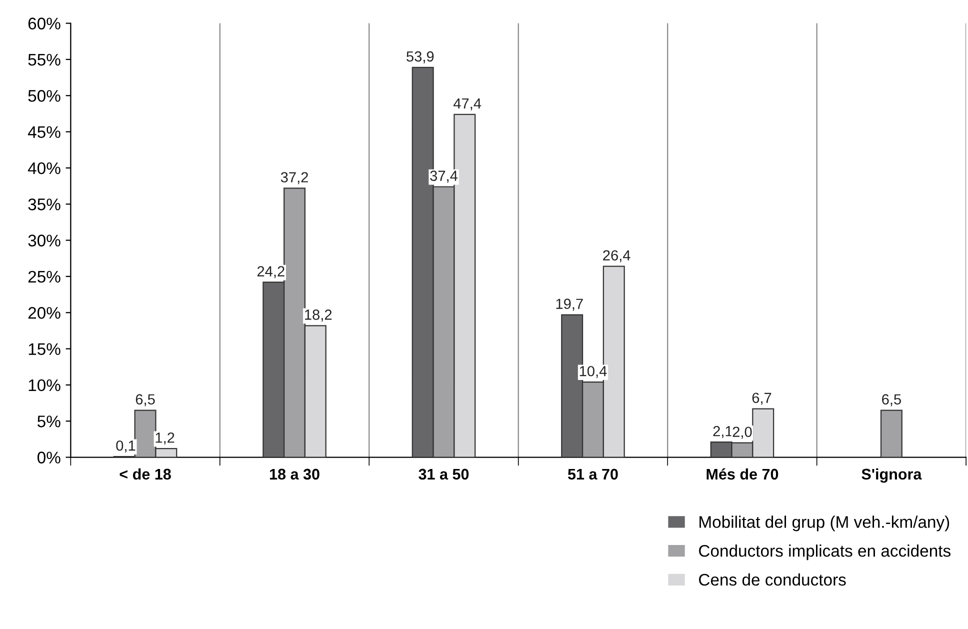 The width and height of the screenshot is (968, 629). I want to click on data-label: 26,4, so click(616, 256).